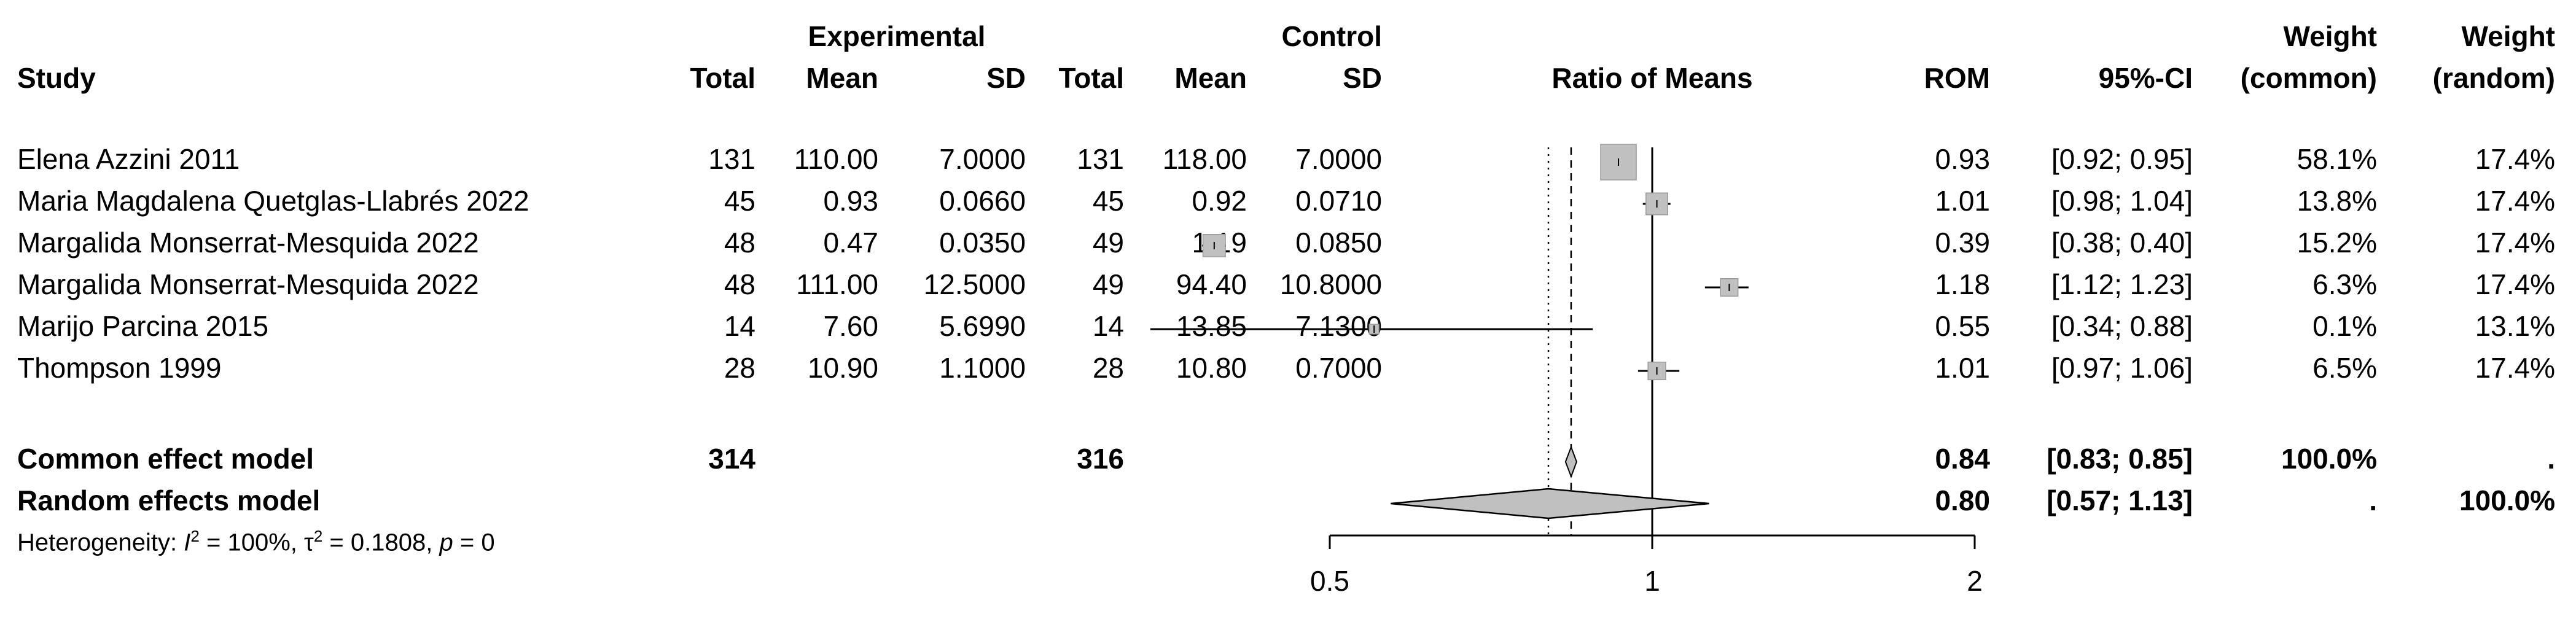  What do you see at coordinates (1957, 78) in the screenshot?
I see `header-rom: ROM` at bounding box center [1957, 78].